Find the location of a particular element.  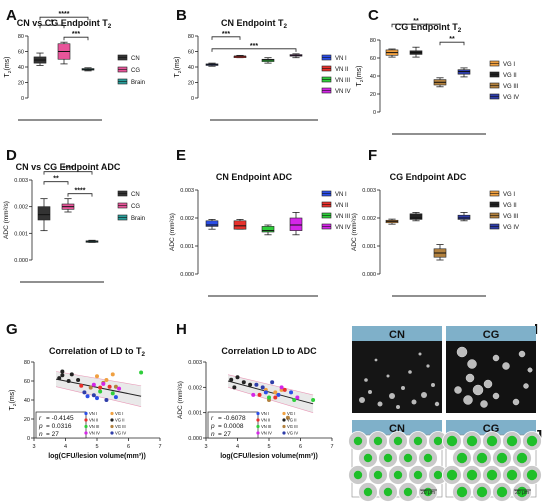

chart-title: CG Endpoint T2 is located at coordinates (428, 28).